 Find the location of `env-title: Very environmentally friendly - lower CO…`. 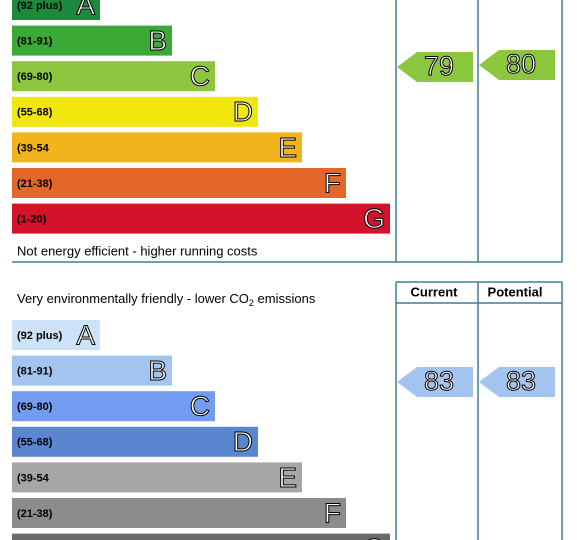

env-title: Very environmentally friendly - lower CO… is located at coordinates (166, 299).